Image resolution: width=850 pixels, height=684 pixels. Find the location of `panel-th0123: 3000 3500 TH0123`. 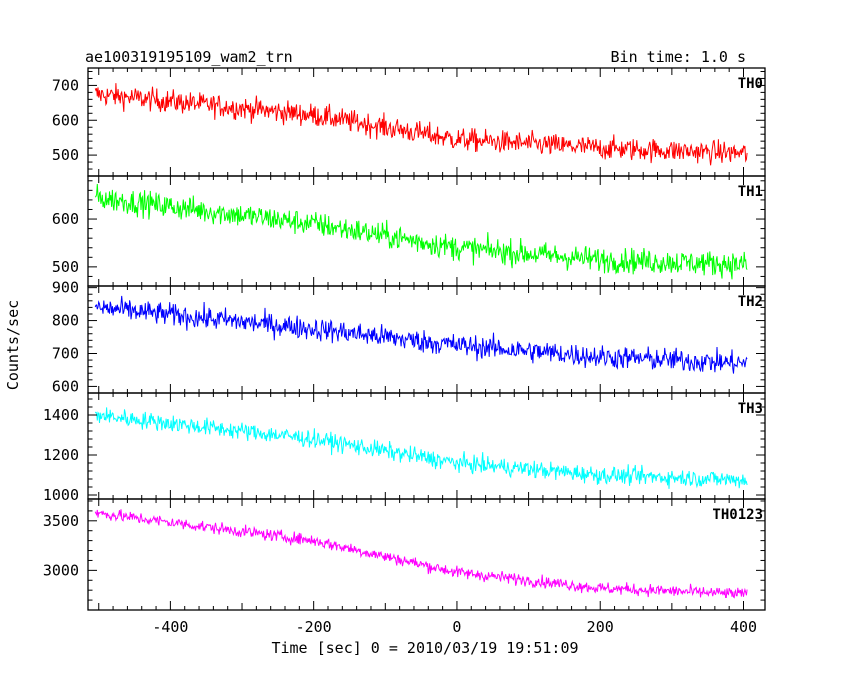

panel-th0123: 3000 3500 TH0123 is located at coordinates (404, 554).